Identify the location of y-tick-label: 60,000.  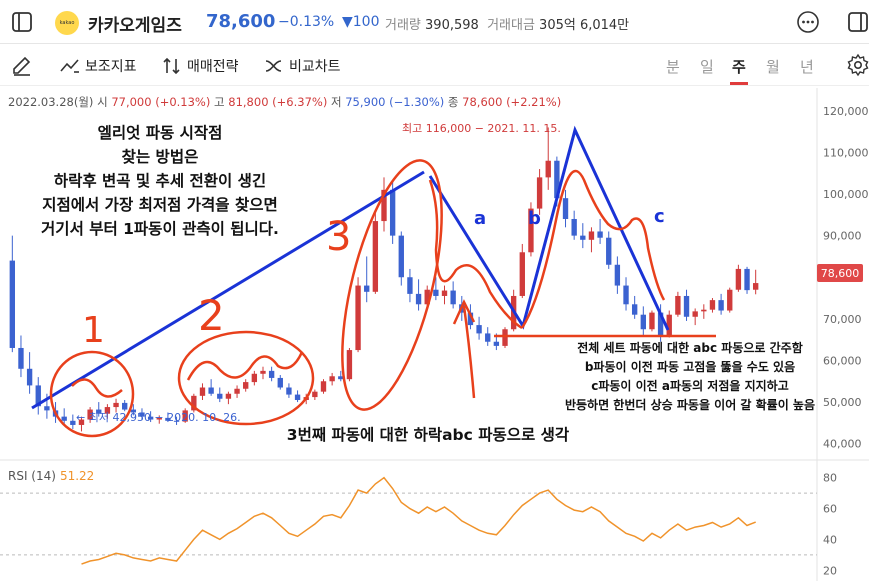
(842, 360).